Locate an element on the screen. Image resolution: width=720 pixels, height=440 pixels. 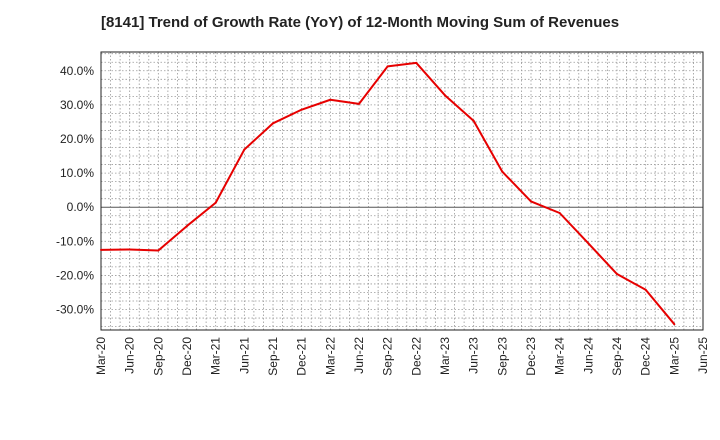
x-tick-label: Mar-21 is located at coordinates (216, 356).